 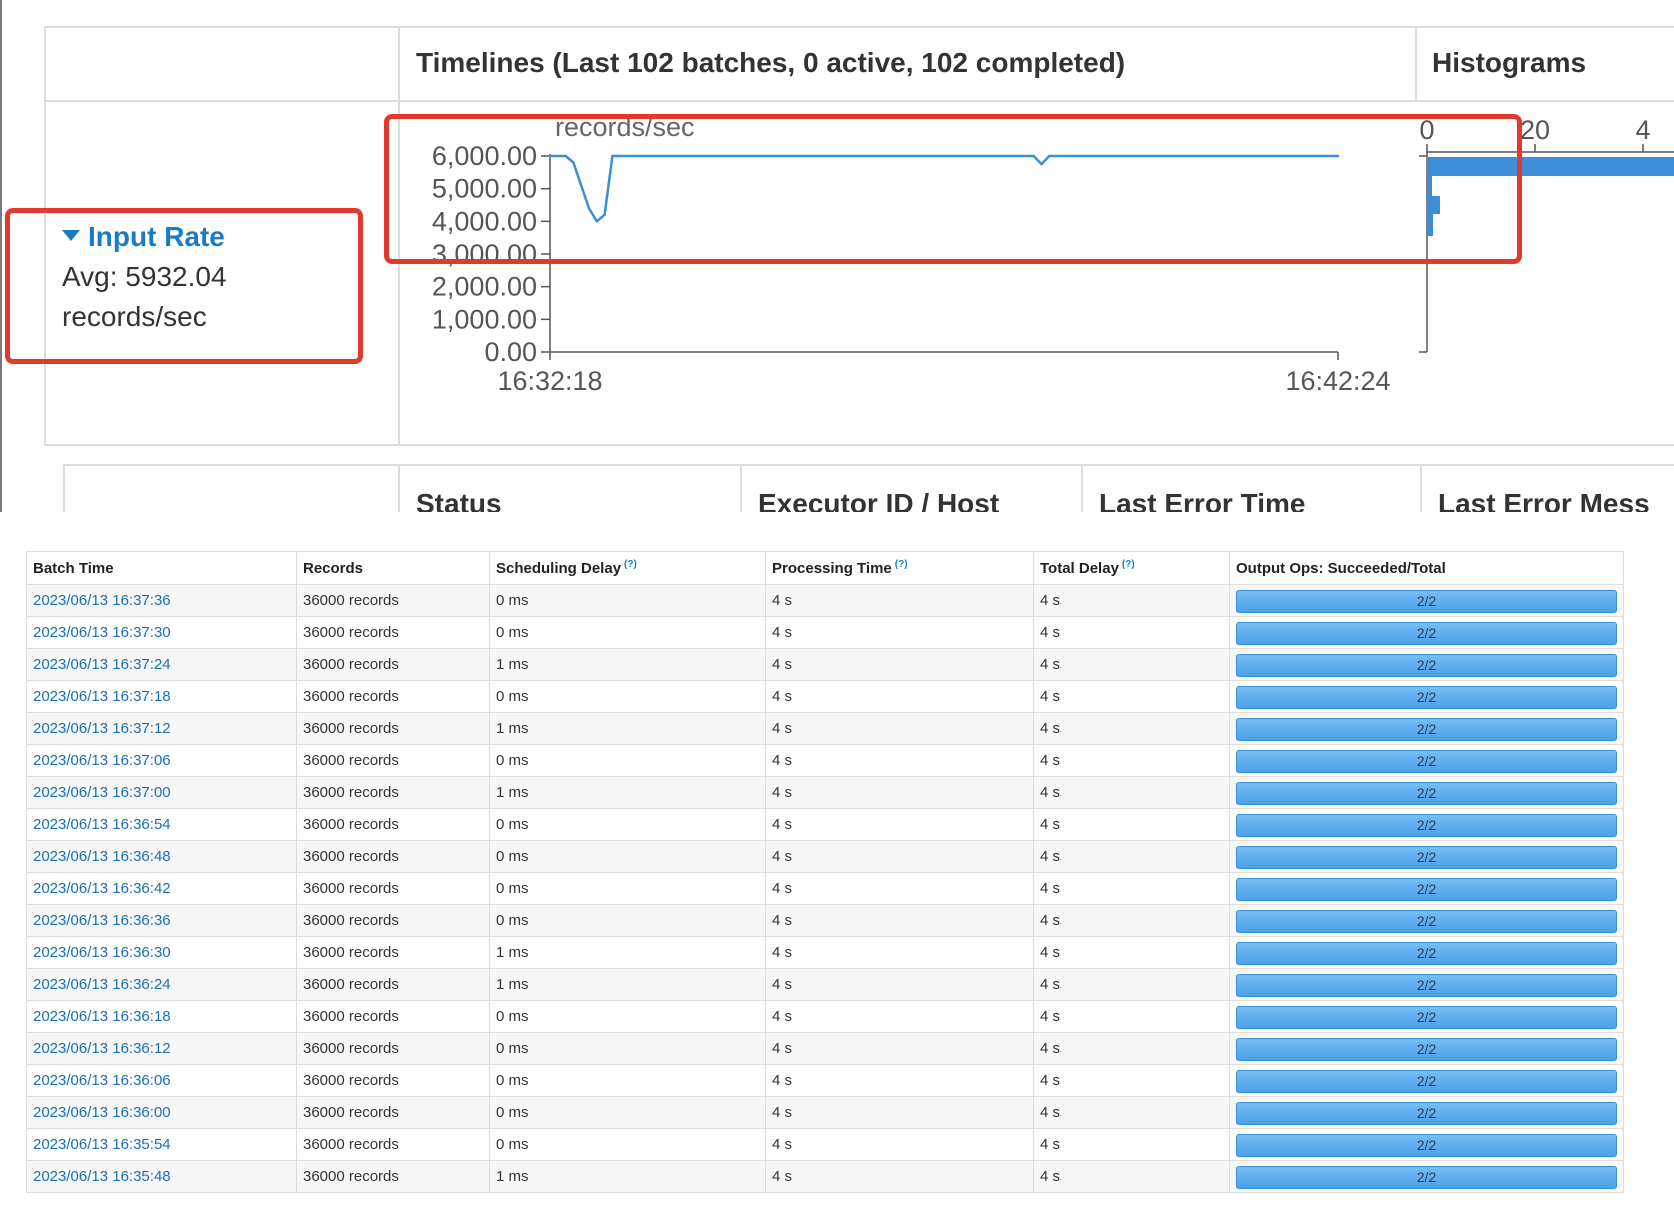 I want to click on column-header-records: Records, so click(x=393, y=568).